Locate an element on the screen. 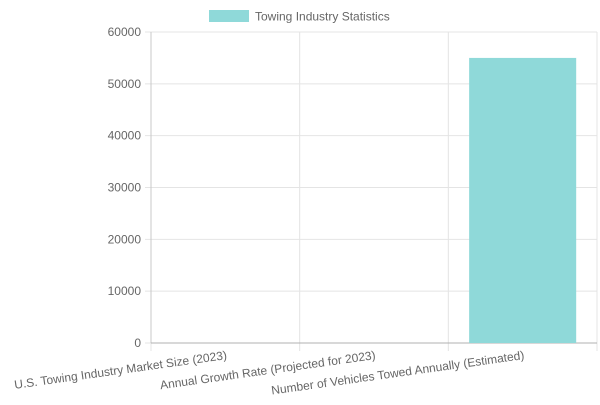 Image resolution: width=600 pixels, height=405 pixels. legend-label: Towing Industry Statistics is located at coordinates (322, 17).